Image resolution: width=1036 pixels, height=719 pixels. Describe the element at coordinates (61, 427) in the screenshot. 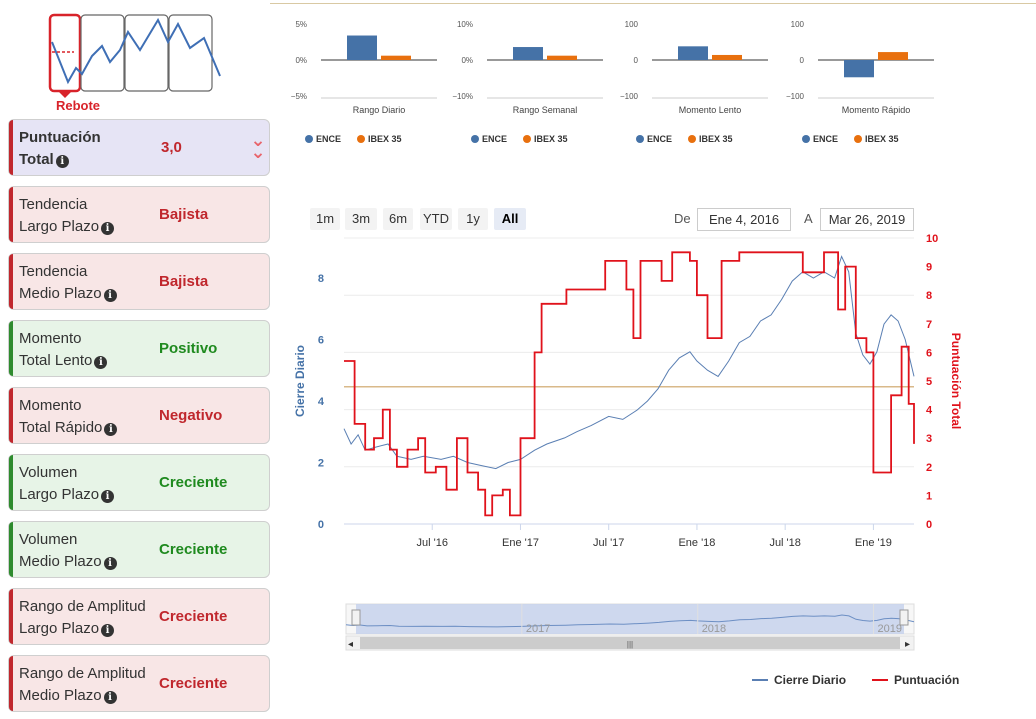

I see `panel-name-line2: Total Rápido` at that location.